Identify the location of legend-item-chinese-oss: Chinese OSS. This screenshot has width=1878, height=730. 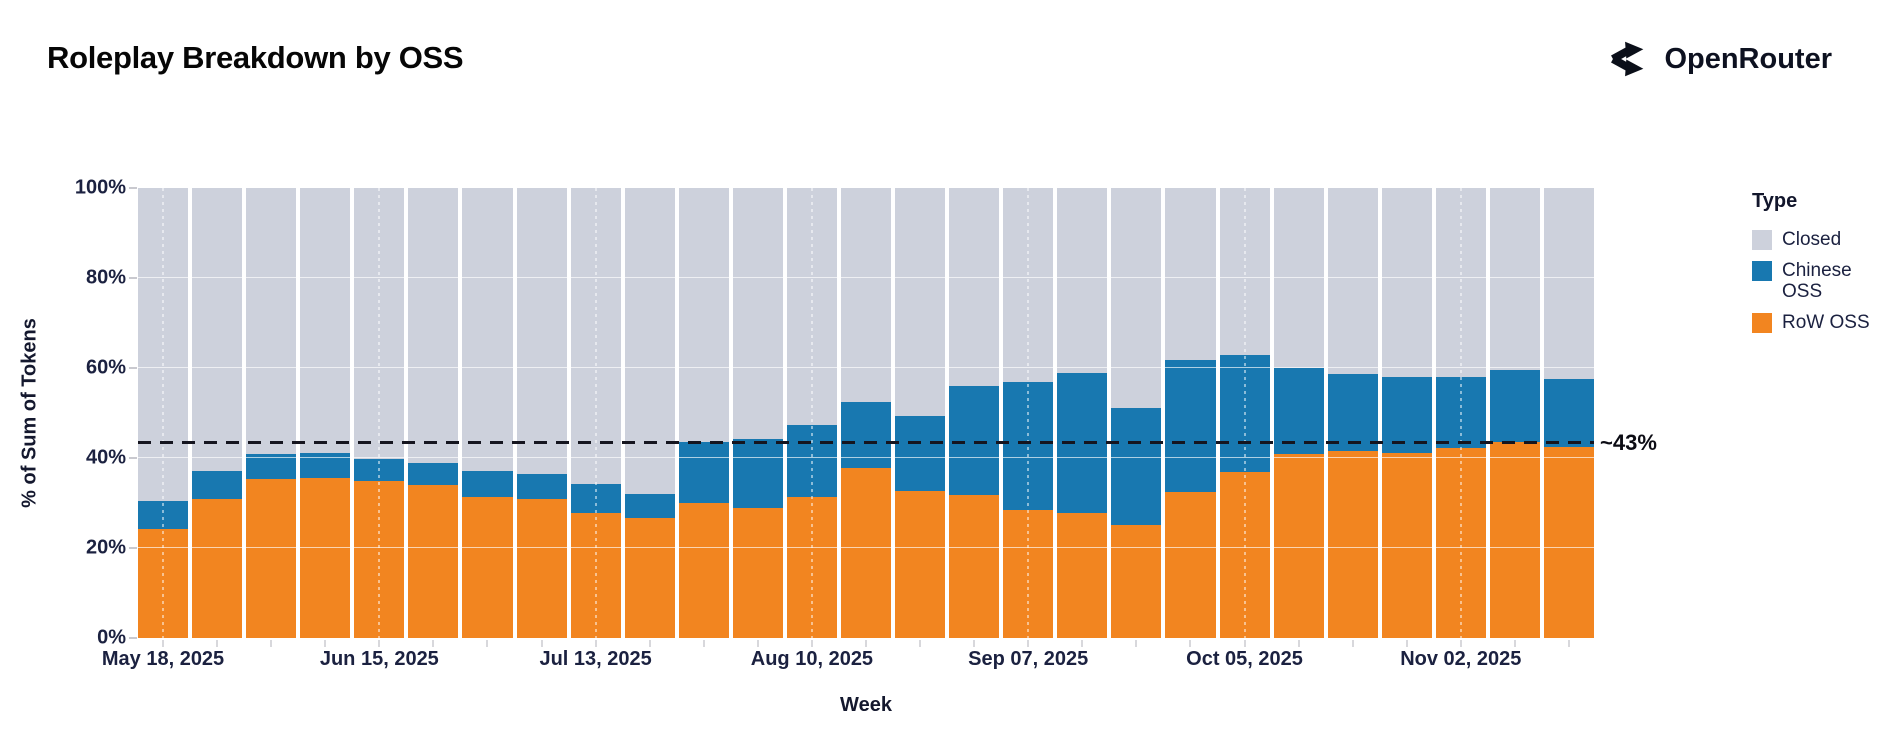
(1815, 281).